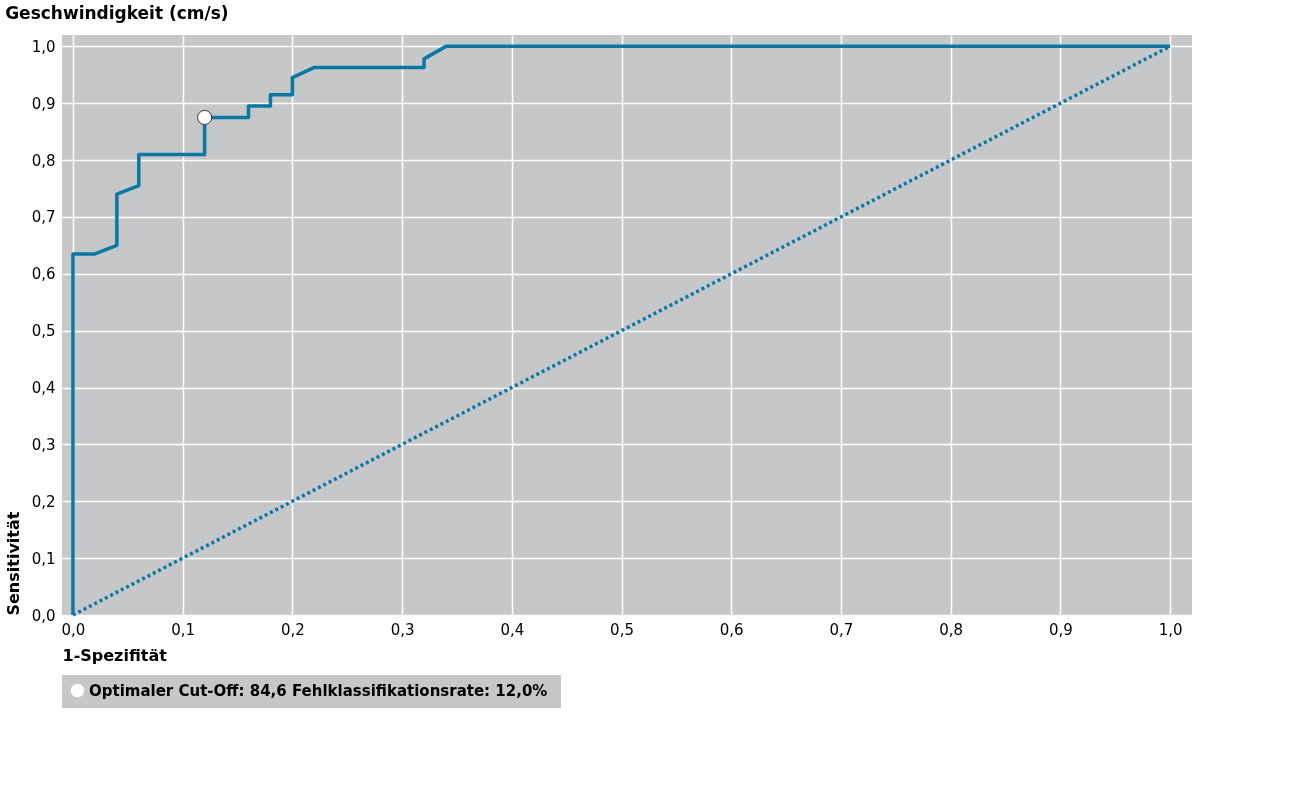  What do you see at coordinates (841, 629) in the screenshot?
I see `x-tick-label: 0,7` at bounding box center [841, 629].